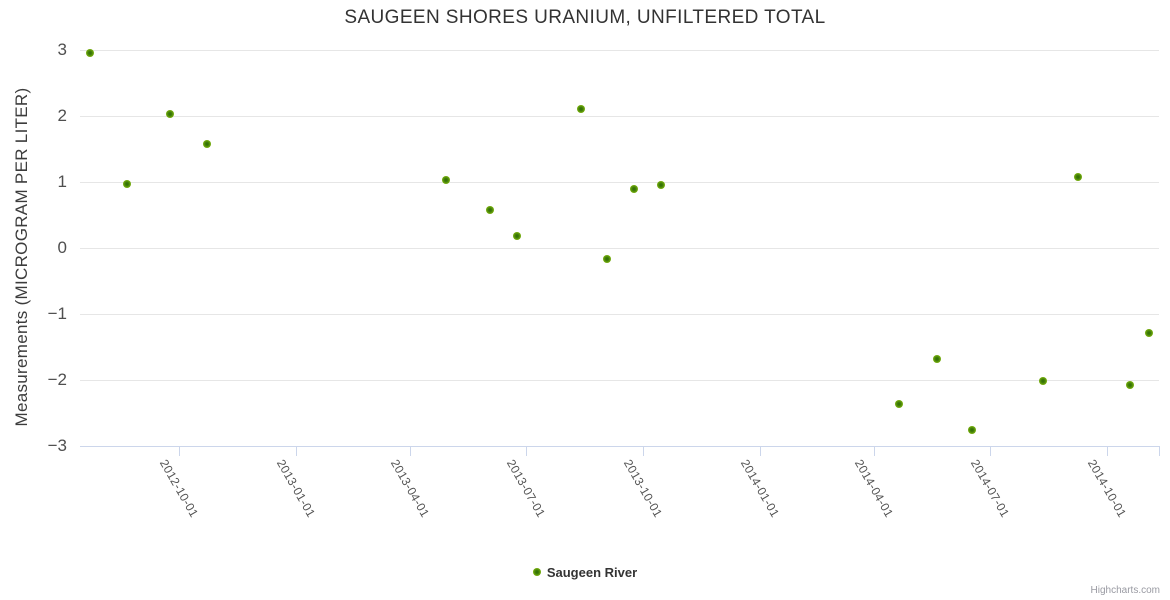  I want to click on y-tick-label: −3, so click(57, 445).